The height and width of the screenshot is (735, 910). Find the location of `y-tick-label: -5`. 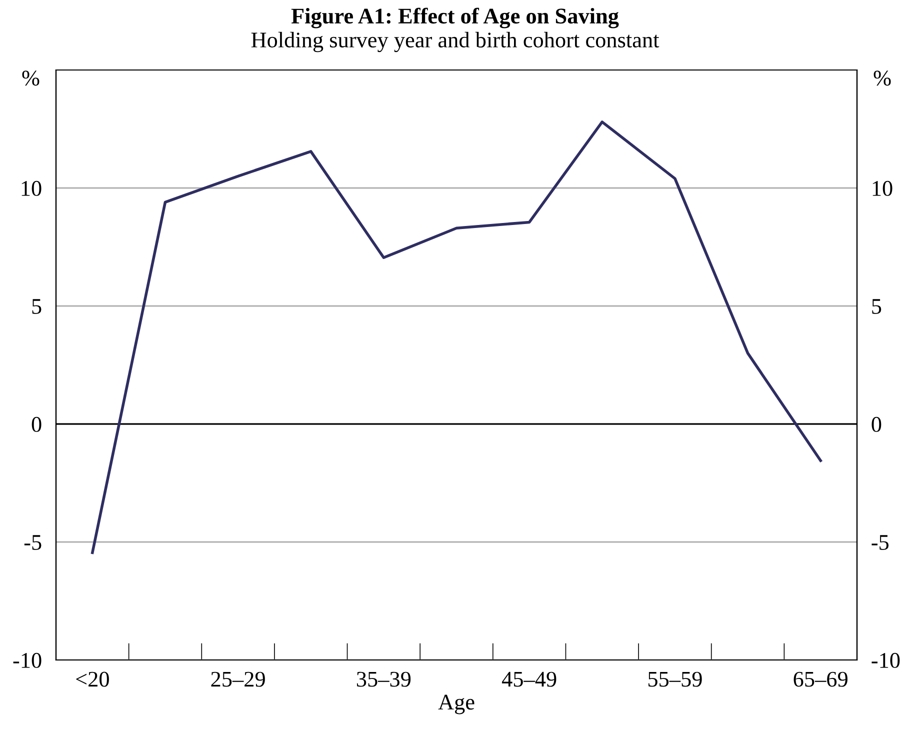

y-tick-label: -5 is located at coordinates (33, 542).